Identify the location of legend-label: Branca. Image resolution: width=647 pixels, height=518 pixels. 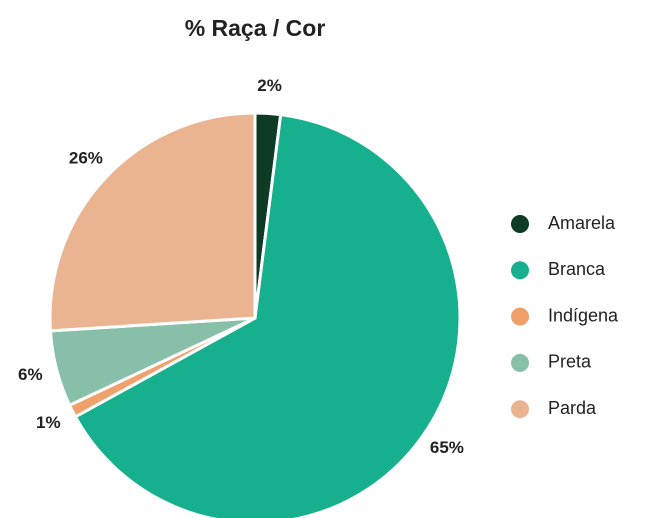
(577, 269).